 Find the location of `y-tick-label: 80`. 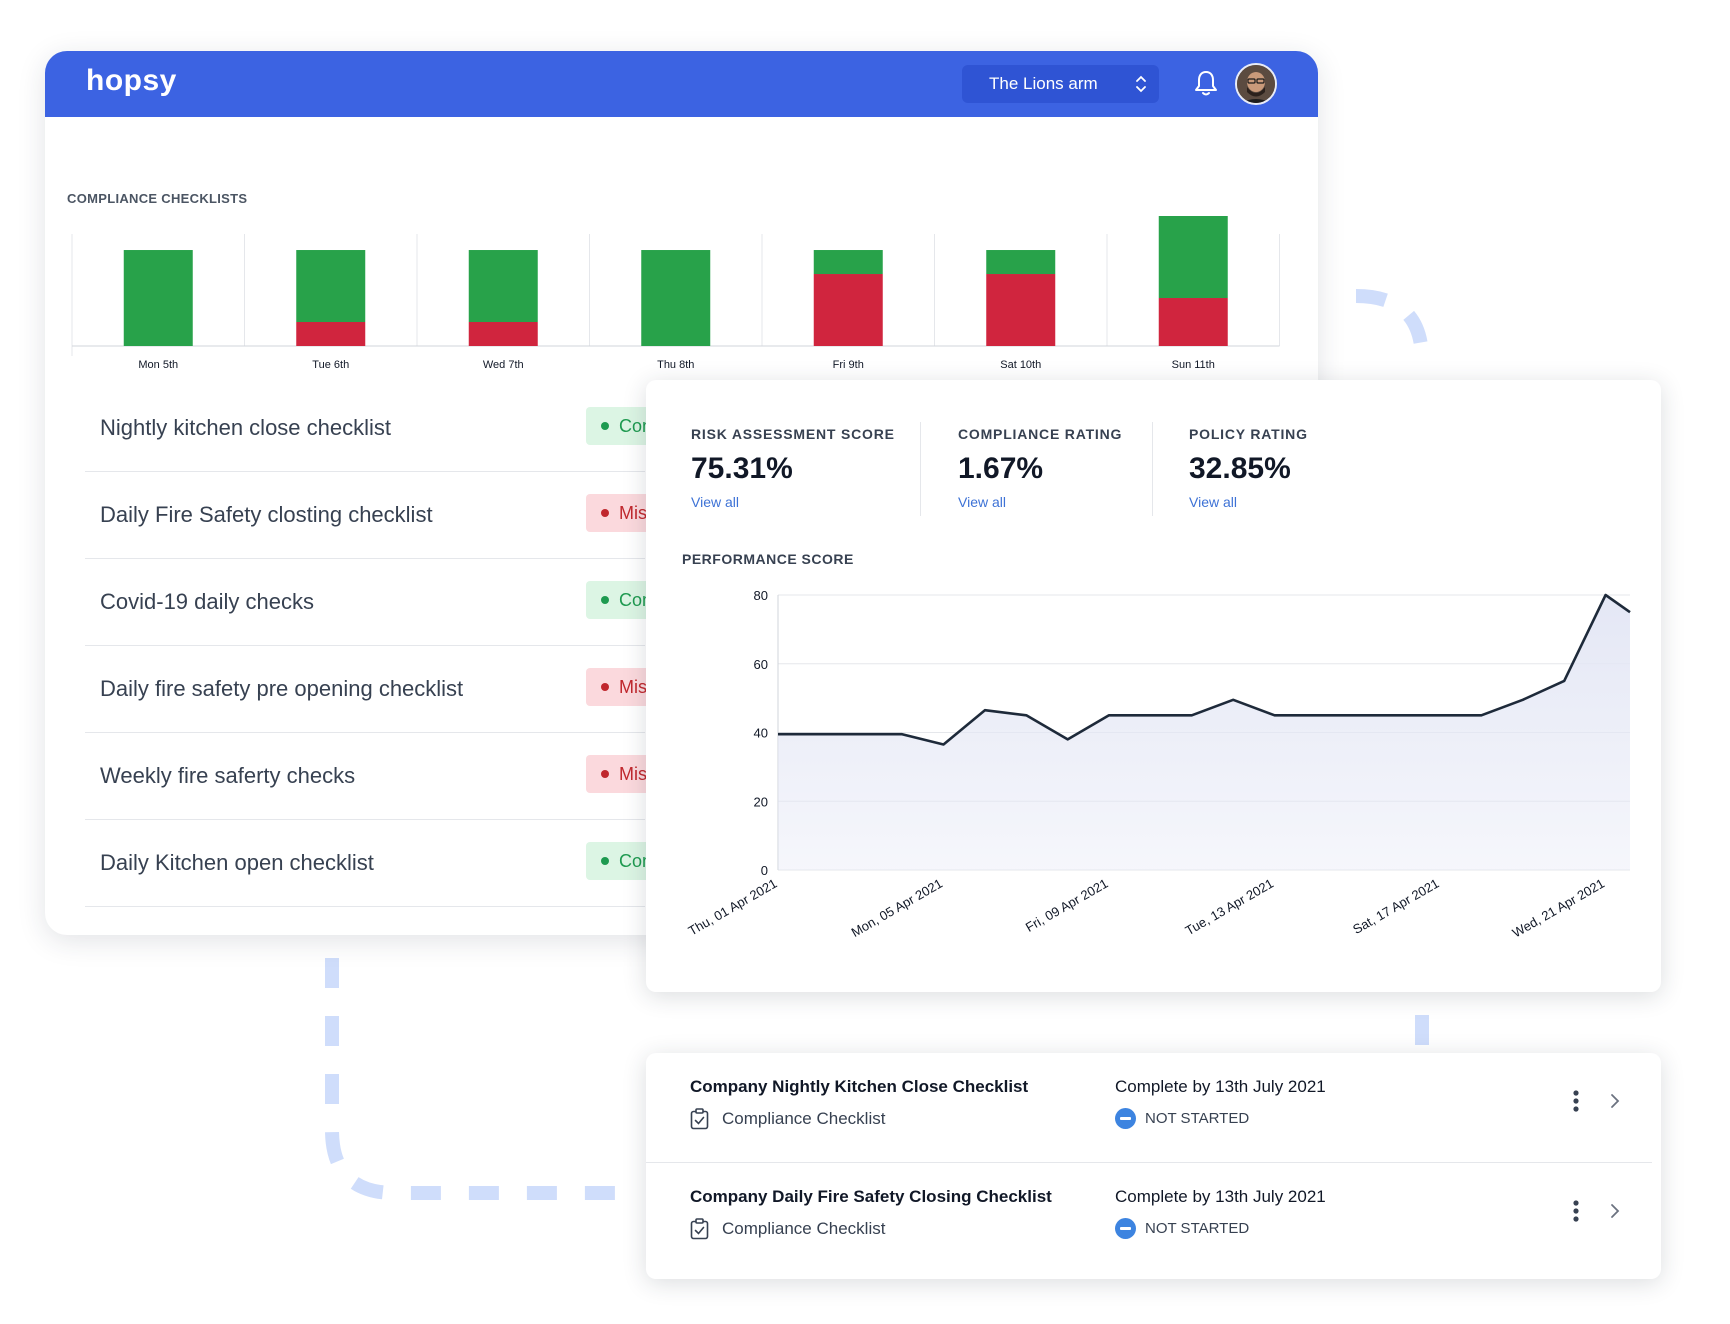

y-tick-label: 80 is located at coordinates (761, 595).